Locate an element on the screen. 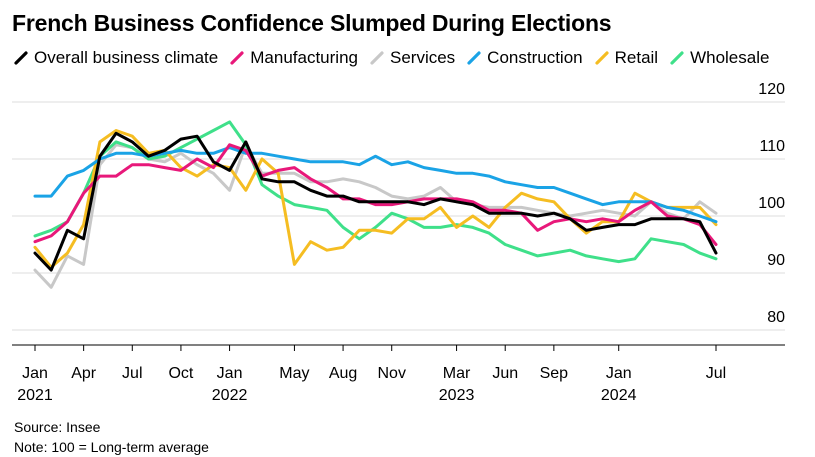  legend-label-services: Services is located at coordinates (422, 57).